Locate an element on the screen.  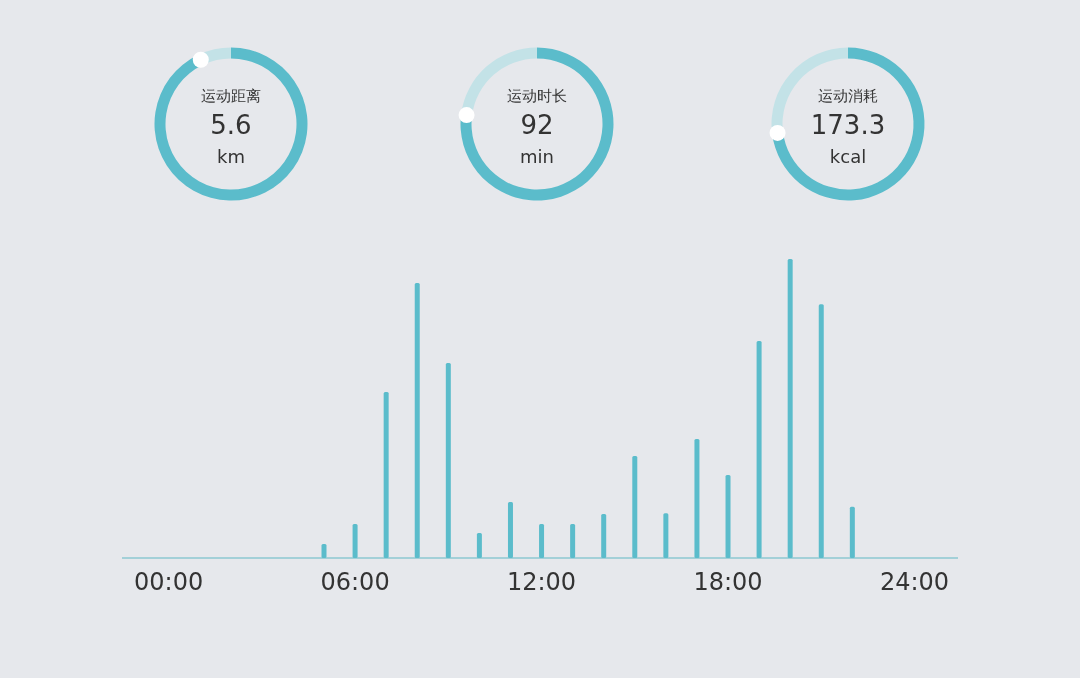
text: 运动时长 is located at coordinates (537, 96).